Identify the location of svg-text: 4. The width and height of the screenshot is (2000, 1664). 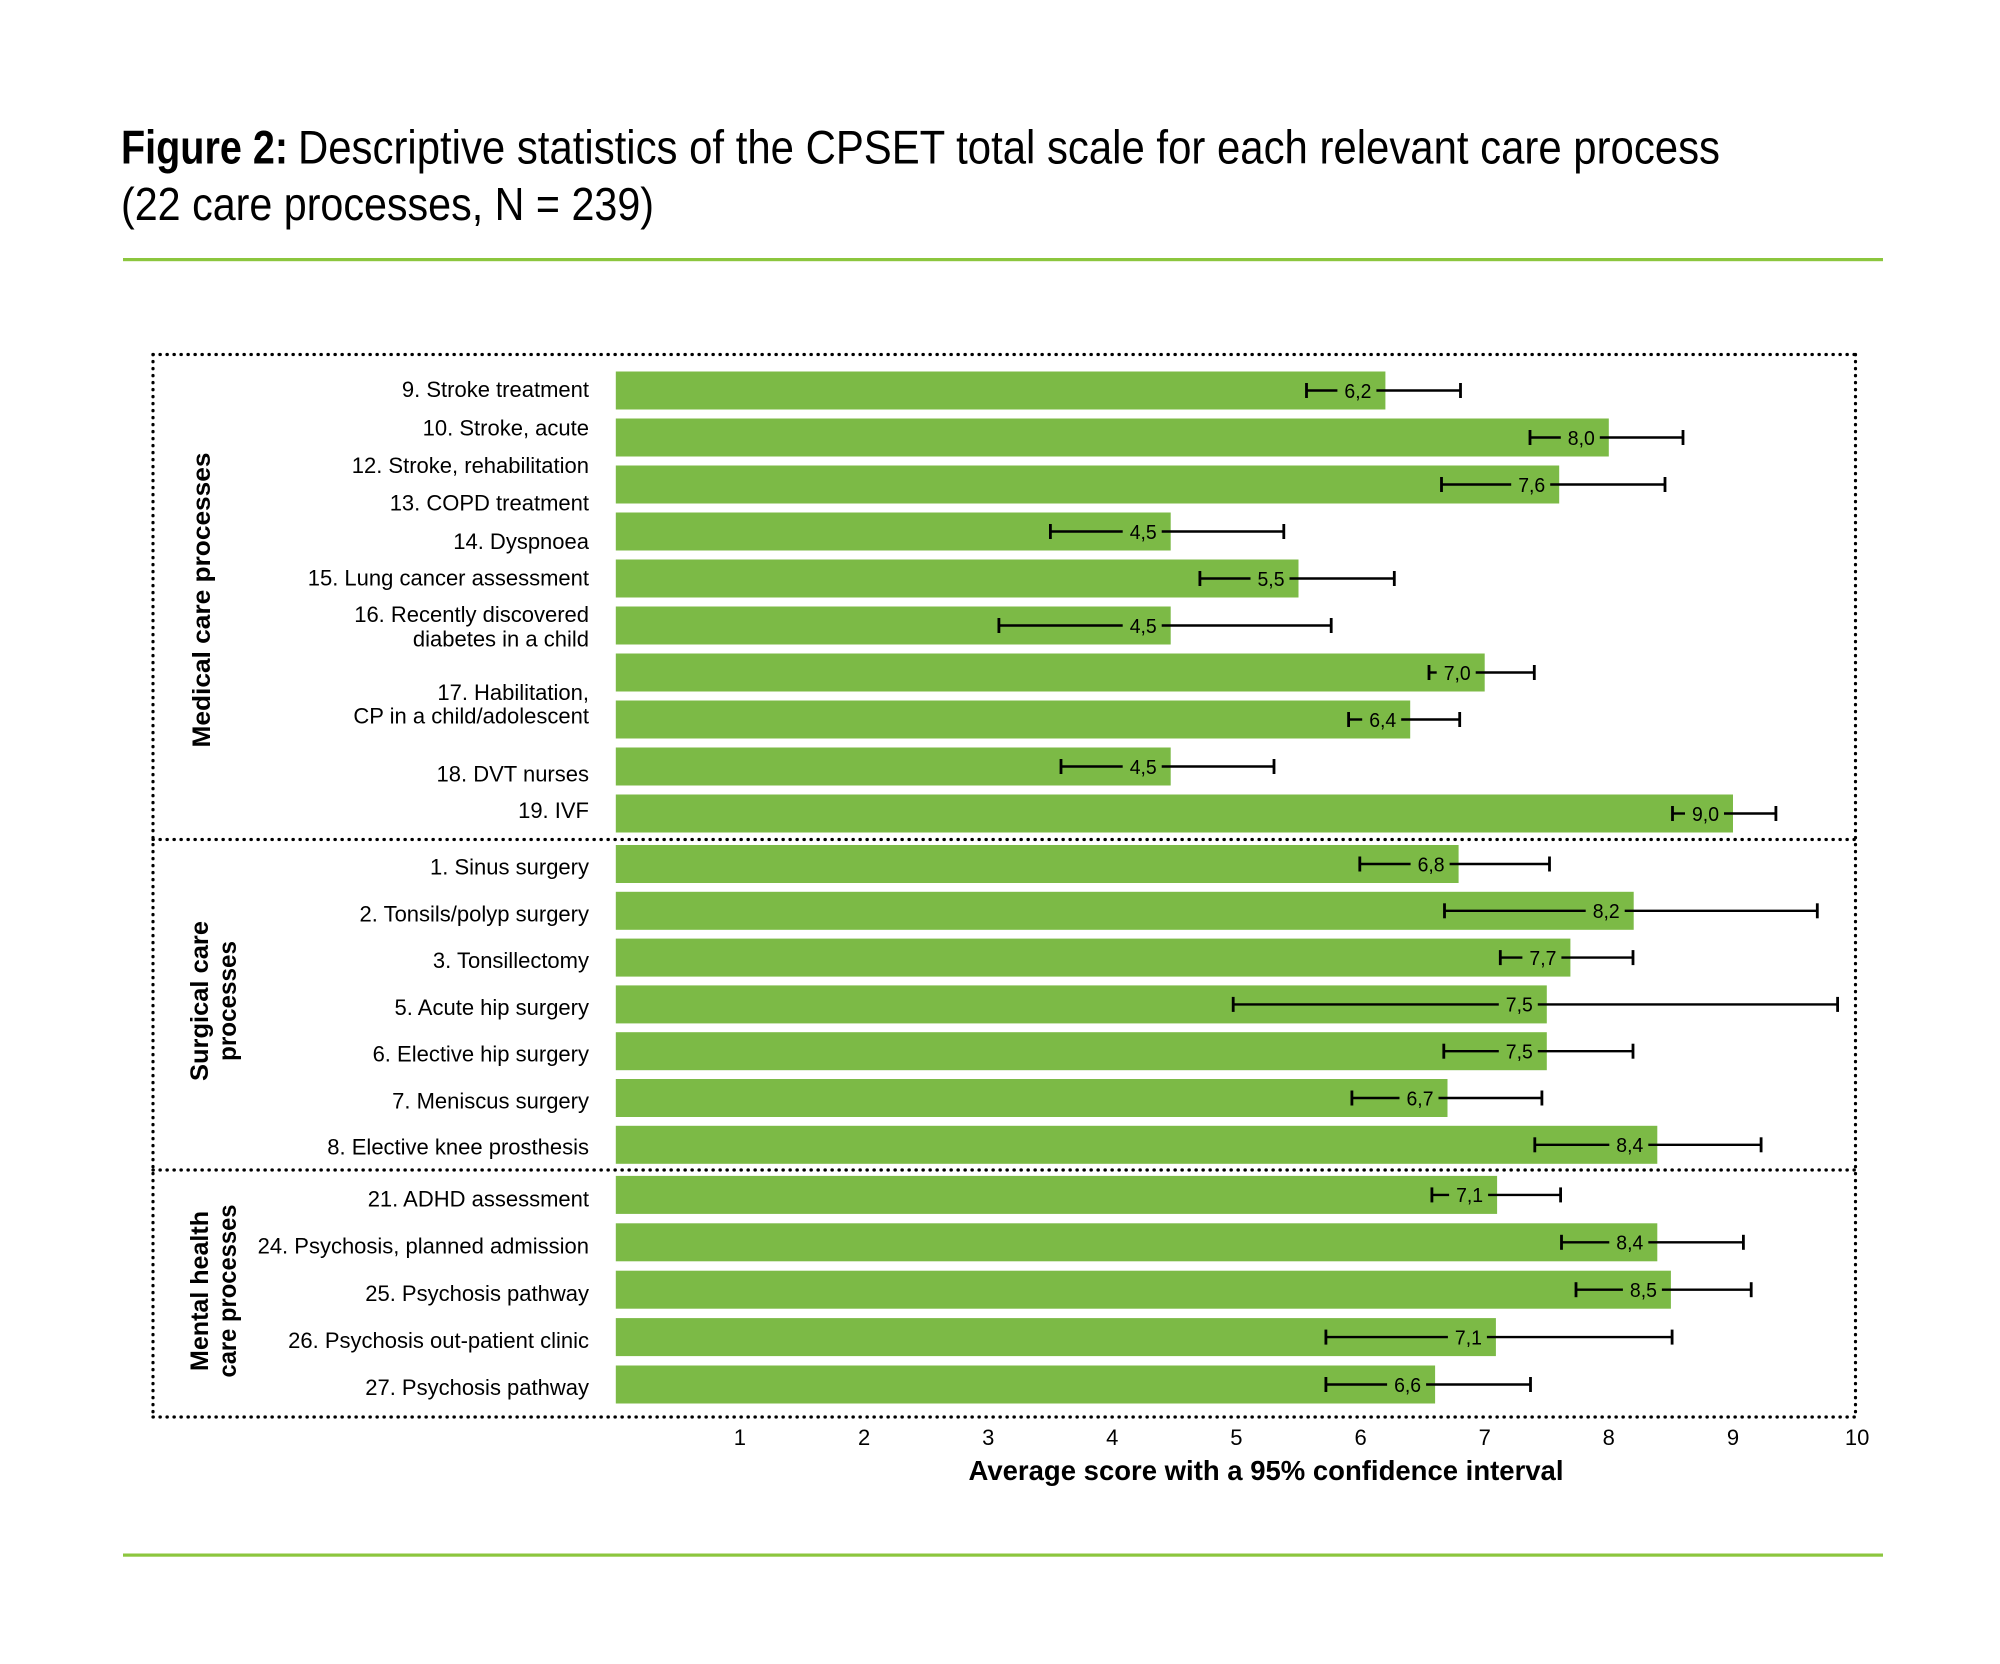
(1112, 1437).